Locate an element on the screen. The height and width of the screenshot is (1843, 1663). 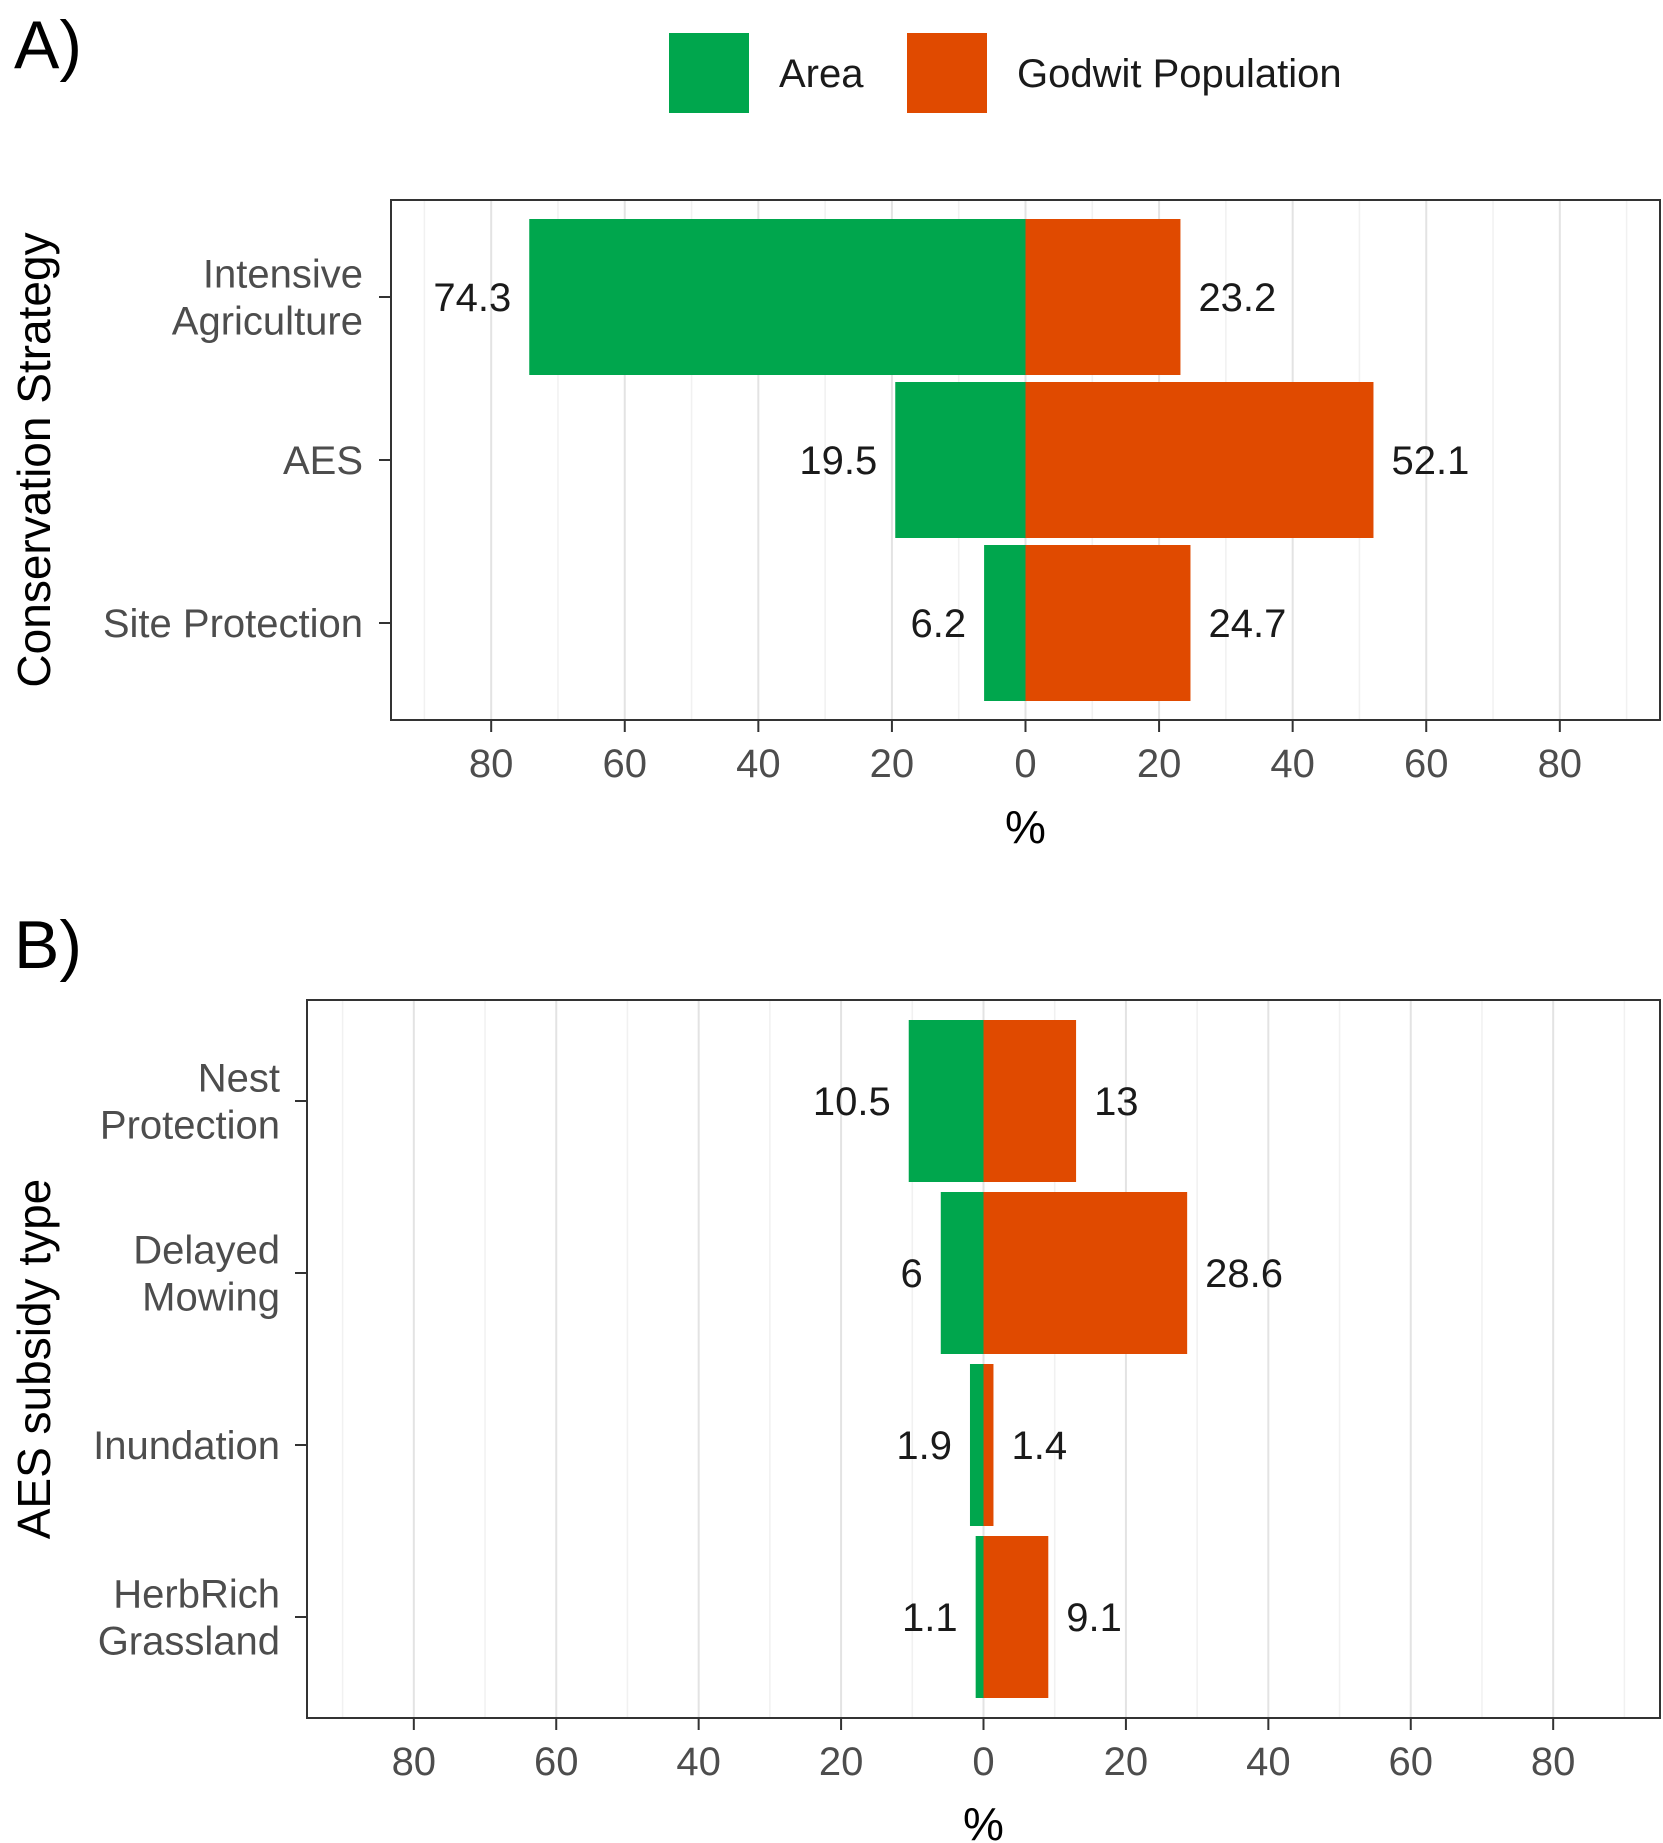
legend-label-area: Area is located at coordinates (821, 74).